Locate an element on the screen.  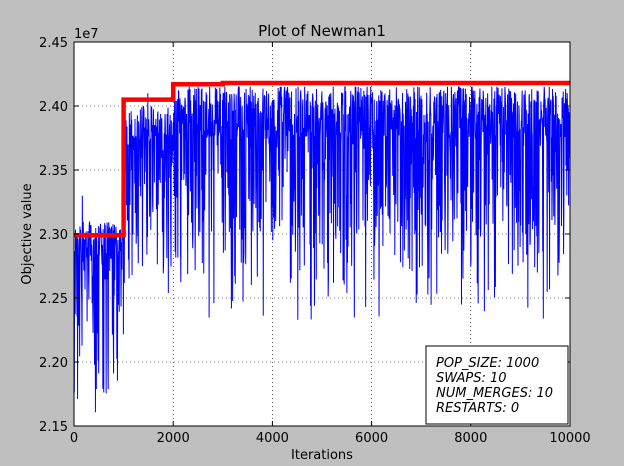
y-tick-label: 2.30 is located at coordinates (53, 235).